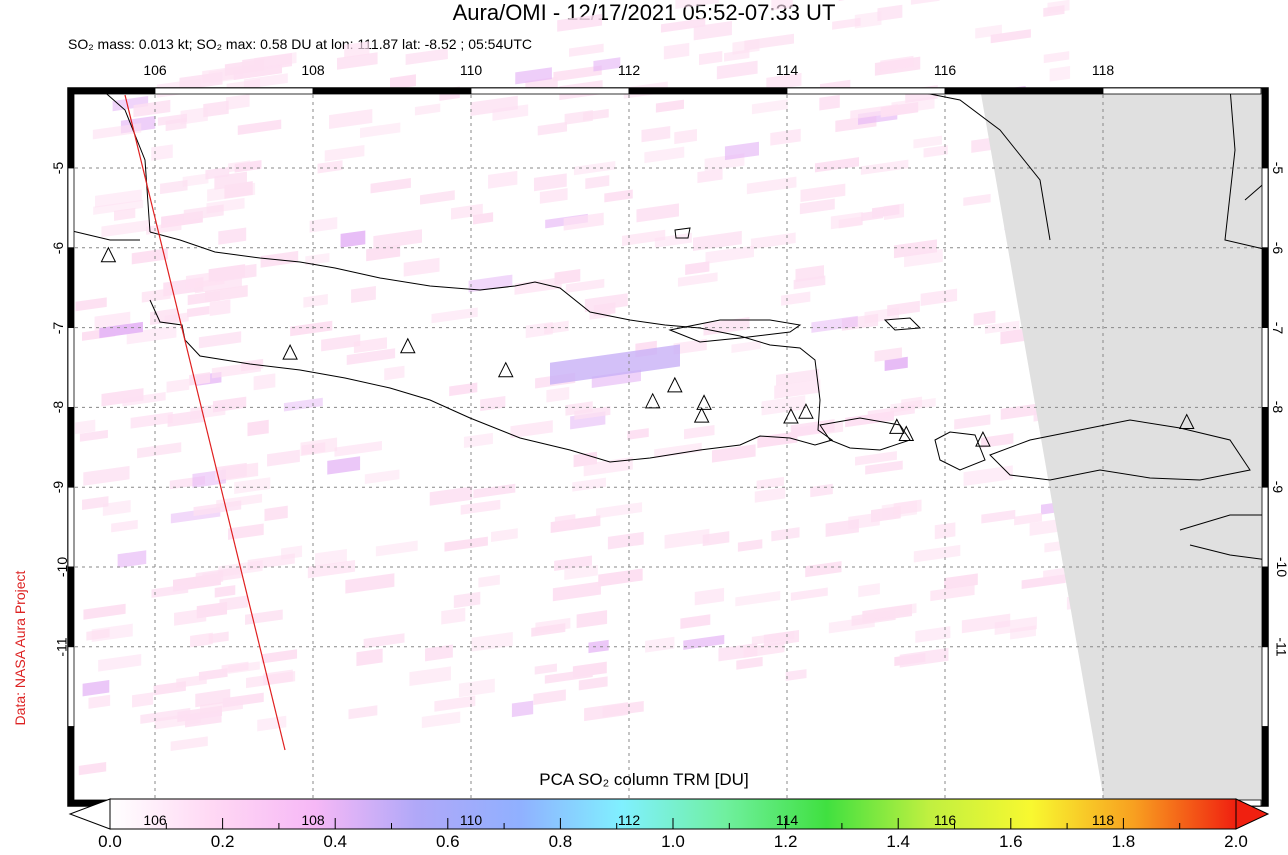 This screenshot has height=855, width=1288. Describe the element at coordinates (560, 841) in the screenshot. I see `colorbar-tick-label: 0.8` at that location.